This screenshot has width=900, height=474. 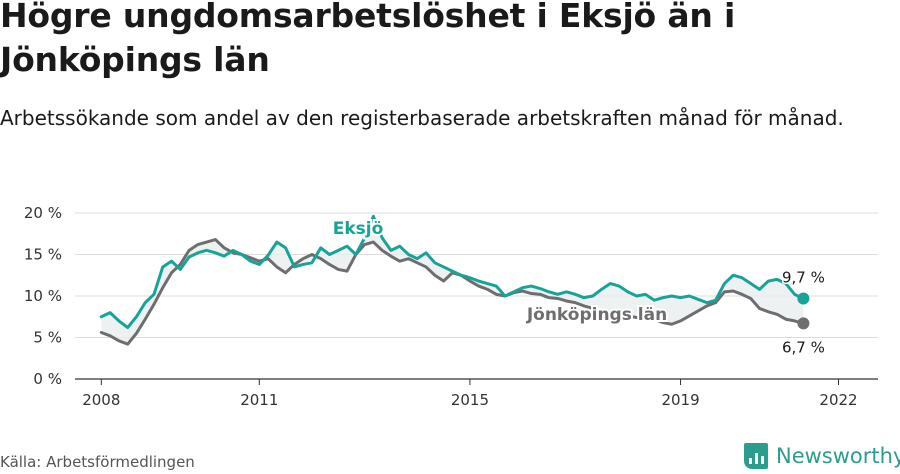 What do you see at coordinates (803, 298) in the screenshot?
I see `end-point-eksjo` at bounding box center [803, 298].